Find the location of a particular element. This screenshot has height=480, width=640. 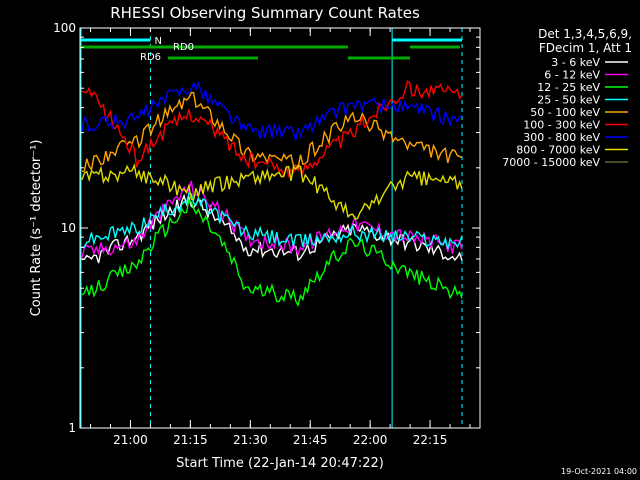

y-tick-label-1: 10 is located at coordinates (68, 228).